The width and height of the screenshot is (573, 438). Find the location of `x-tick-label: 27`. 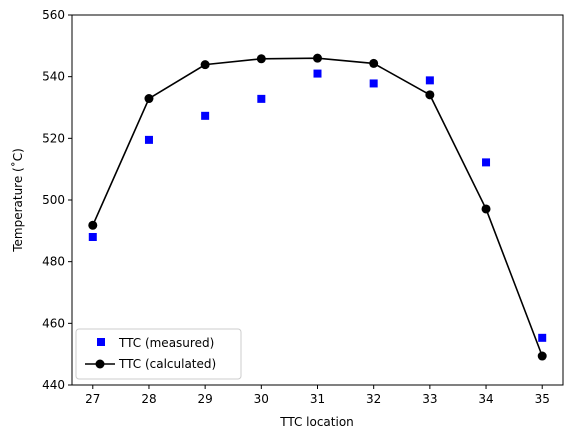

x-tick-label: 27 is located at coordinates (92, 399).